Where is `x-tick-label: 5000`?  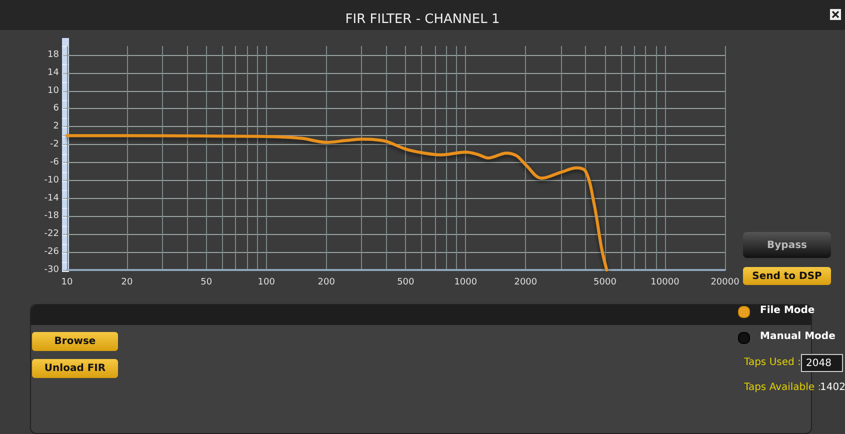
x-tick-label: 5000 is located at coordinates (605, 283).